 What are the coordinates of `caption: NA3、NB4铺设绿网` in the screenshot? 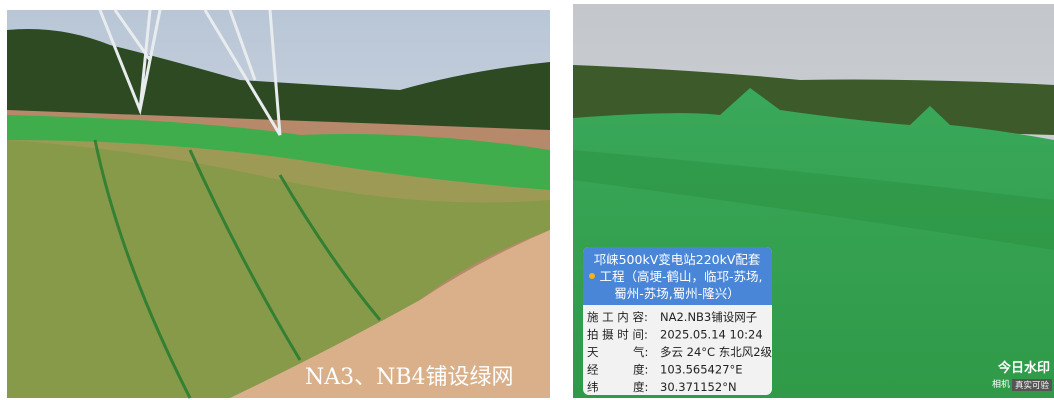 It's located at (409, 377).